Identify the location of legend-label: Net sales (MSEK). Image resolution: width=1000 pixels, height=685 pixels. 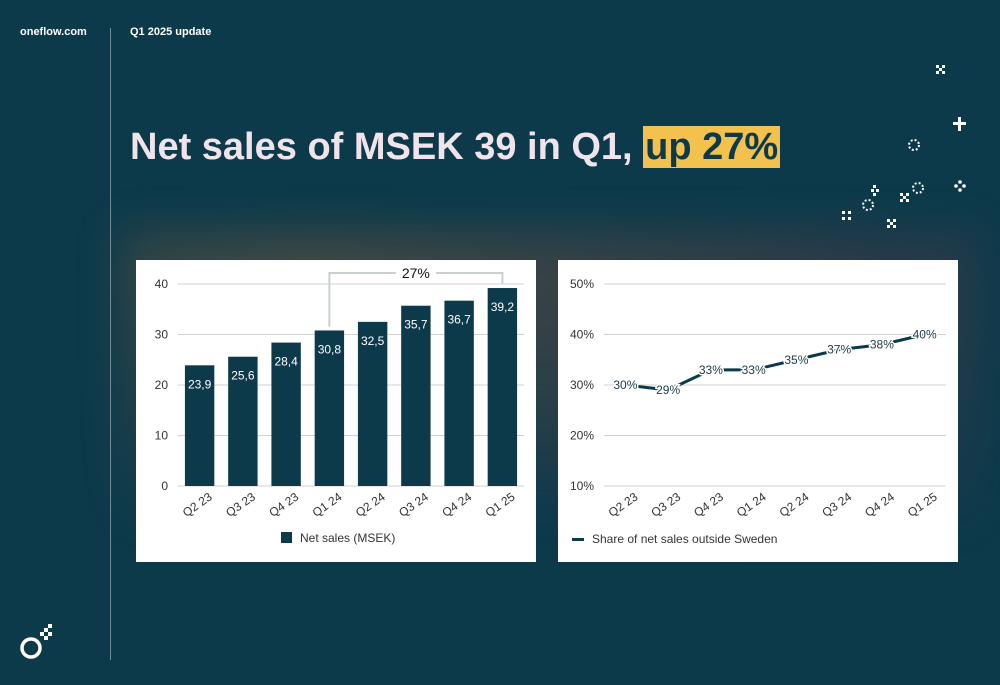
(347, 538).